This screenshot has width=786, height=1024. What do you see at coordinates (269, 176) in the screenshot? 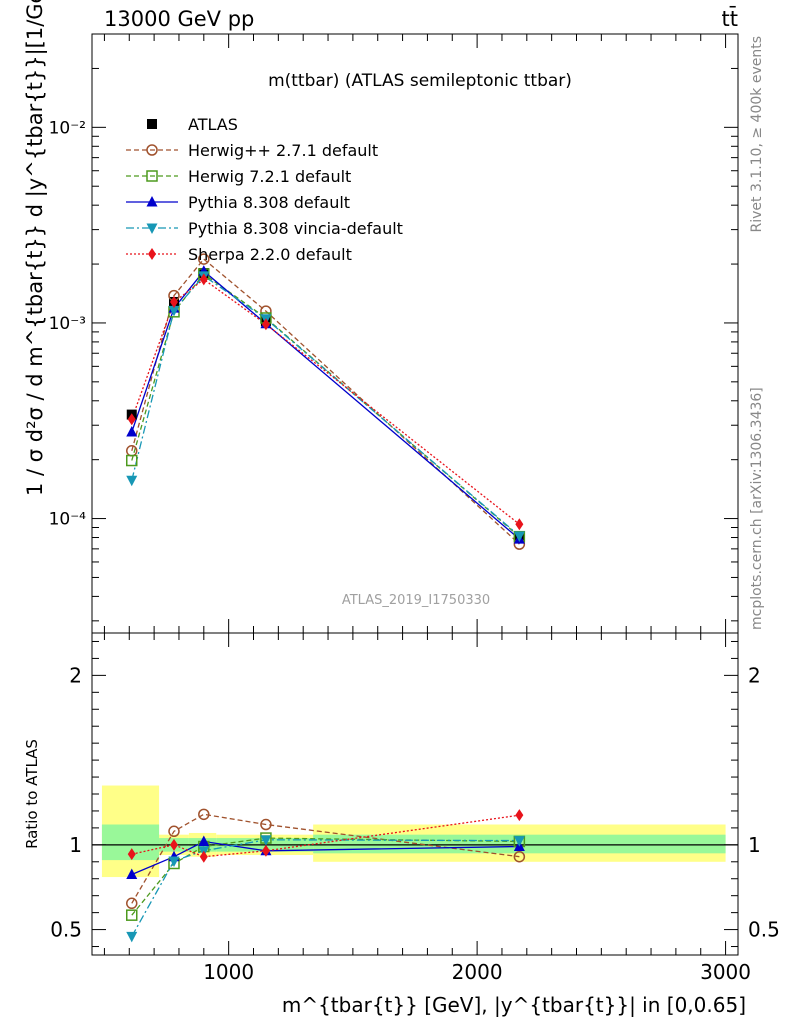
I see `legend-label: Herwig 7.2.1 default` at bounding box center [269, 176].